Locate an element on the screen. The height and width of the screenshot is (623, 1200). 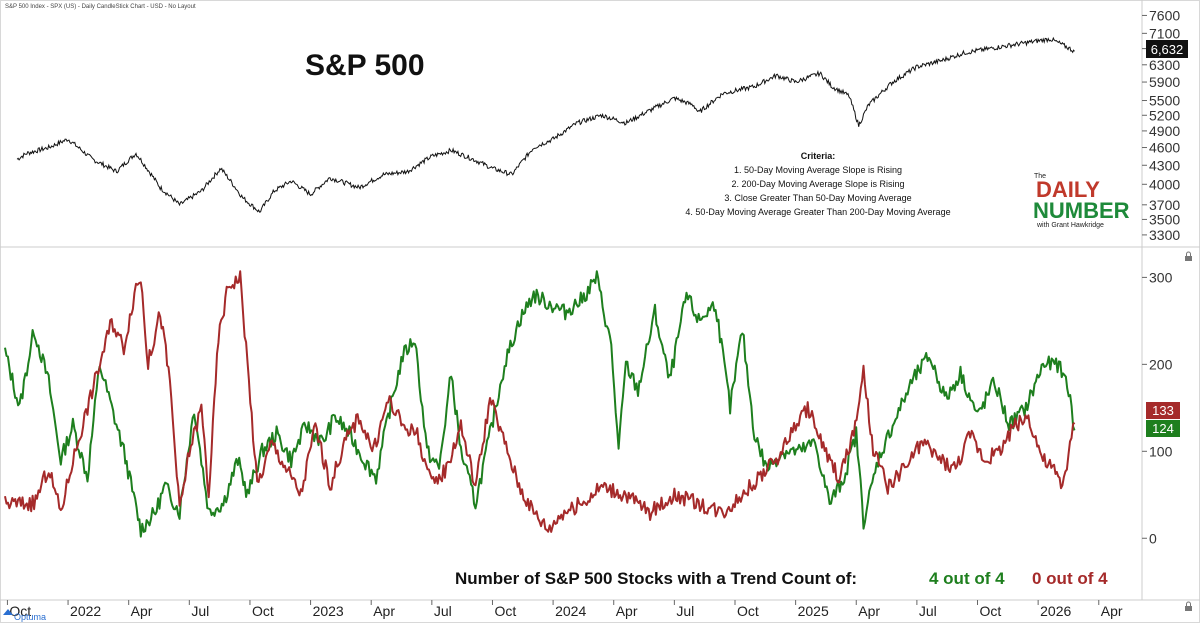
logo-number: NUMBER is located at coordinates (1081, 210).